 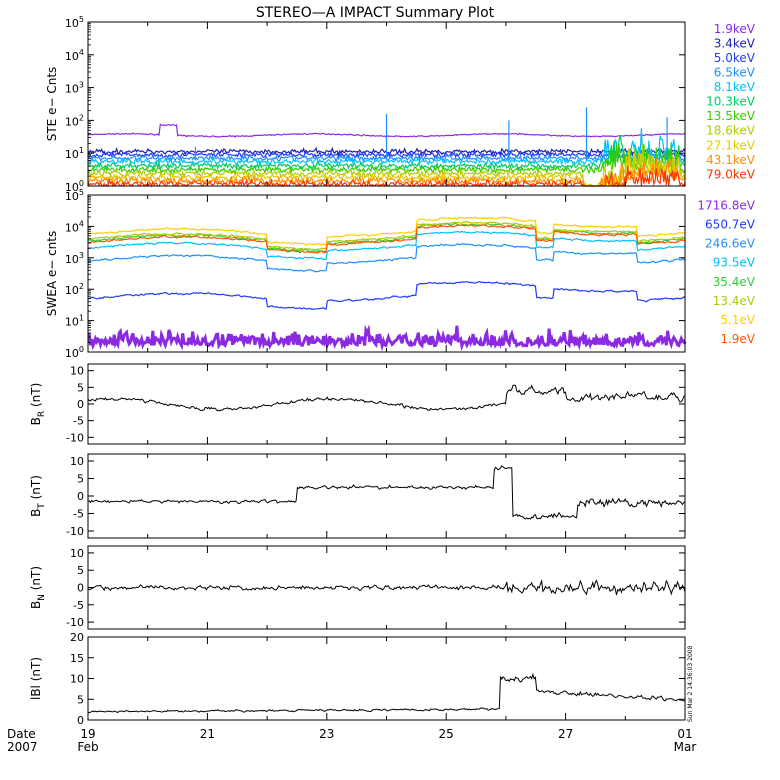 I want to click on ste-ytick-label-4: 10⁴, so click(x=74, y=55).